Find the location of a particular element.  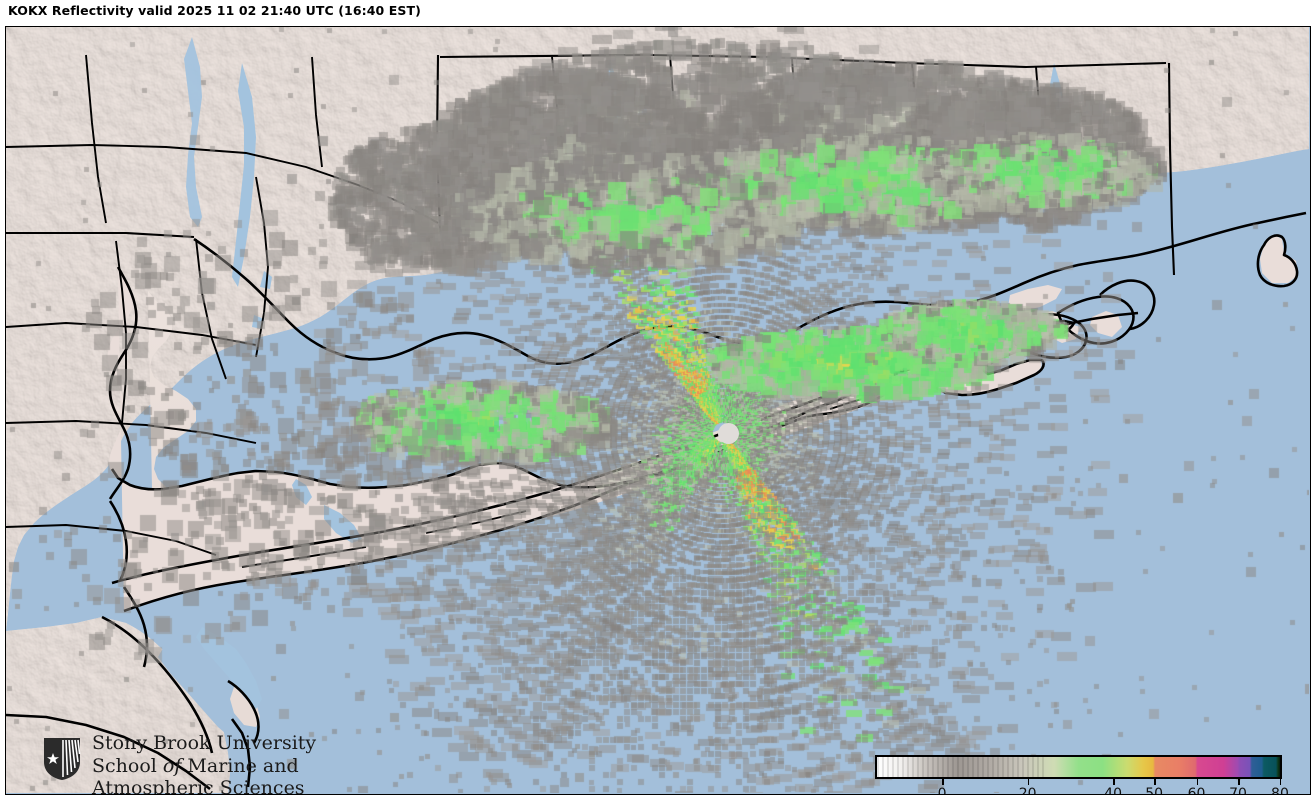

logo-line-3: Atmospheric Sciences is located at coordinates (198, 785).